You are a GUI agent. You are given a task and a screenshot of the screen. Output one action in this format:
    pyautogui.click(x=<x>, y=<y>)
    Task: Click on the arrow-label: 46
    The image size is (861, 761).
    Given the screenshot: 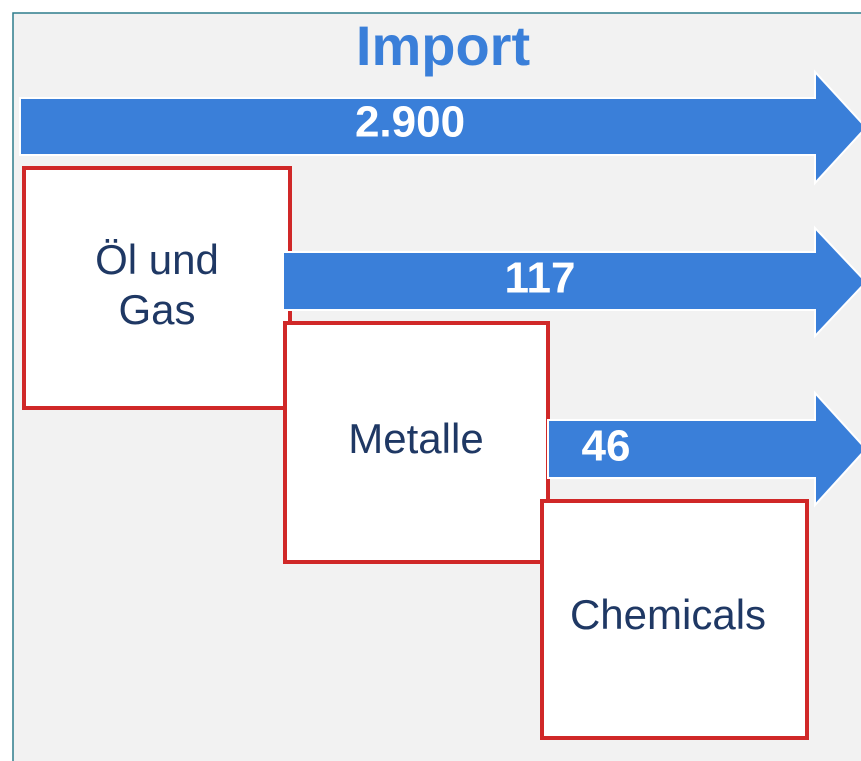 What is the action you would take?
    pyautogui.click(x=606, y=446)
    